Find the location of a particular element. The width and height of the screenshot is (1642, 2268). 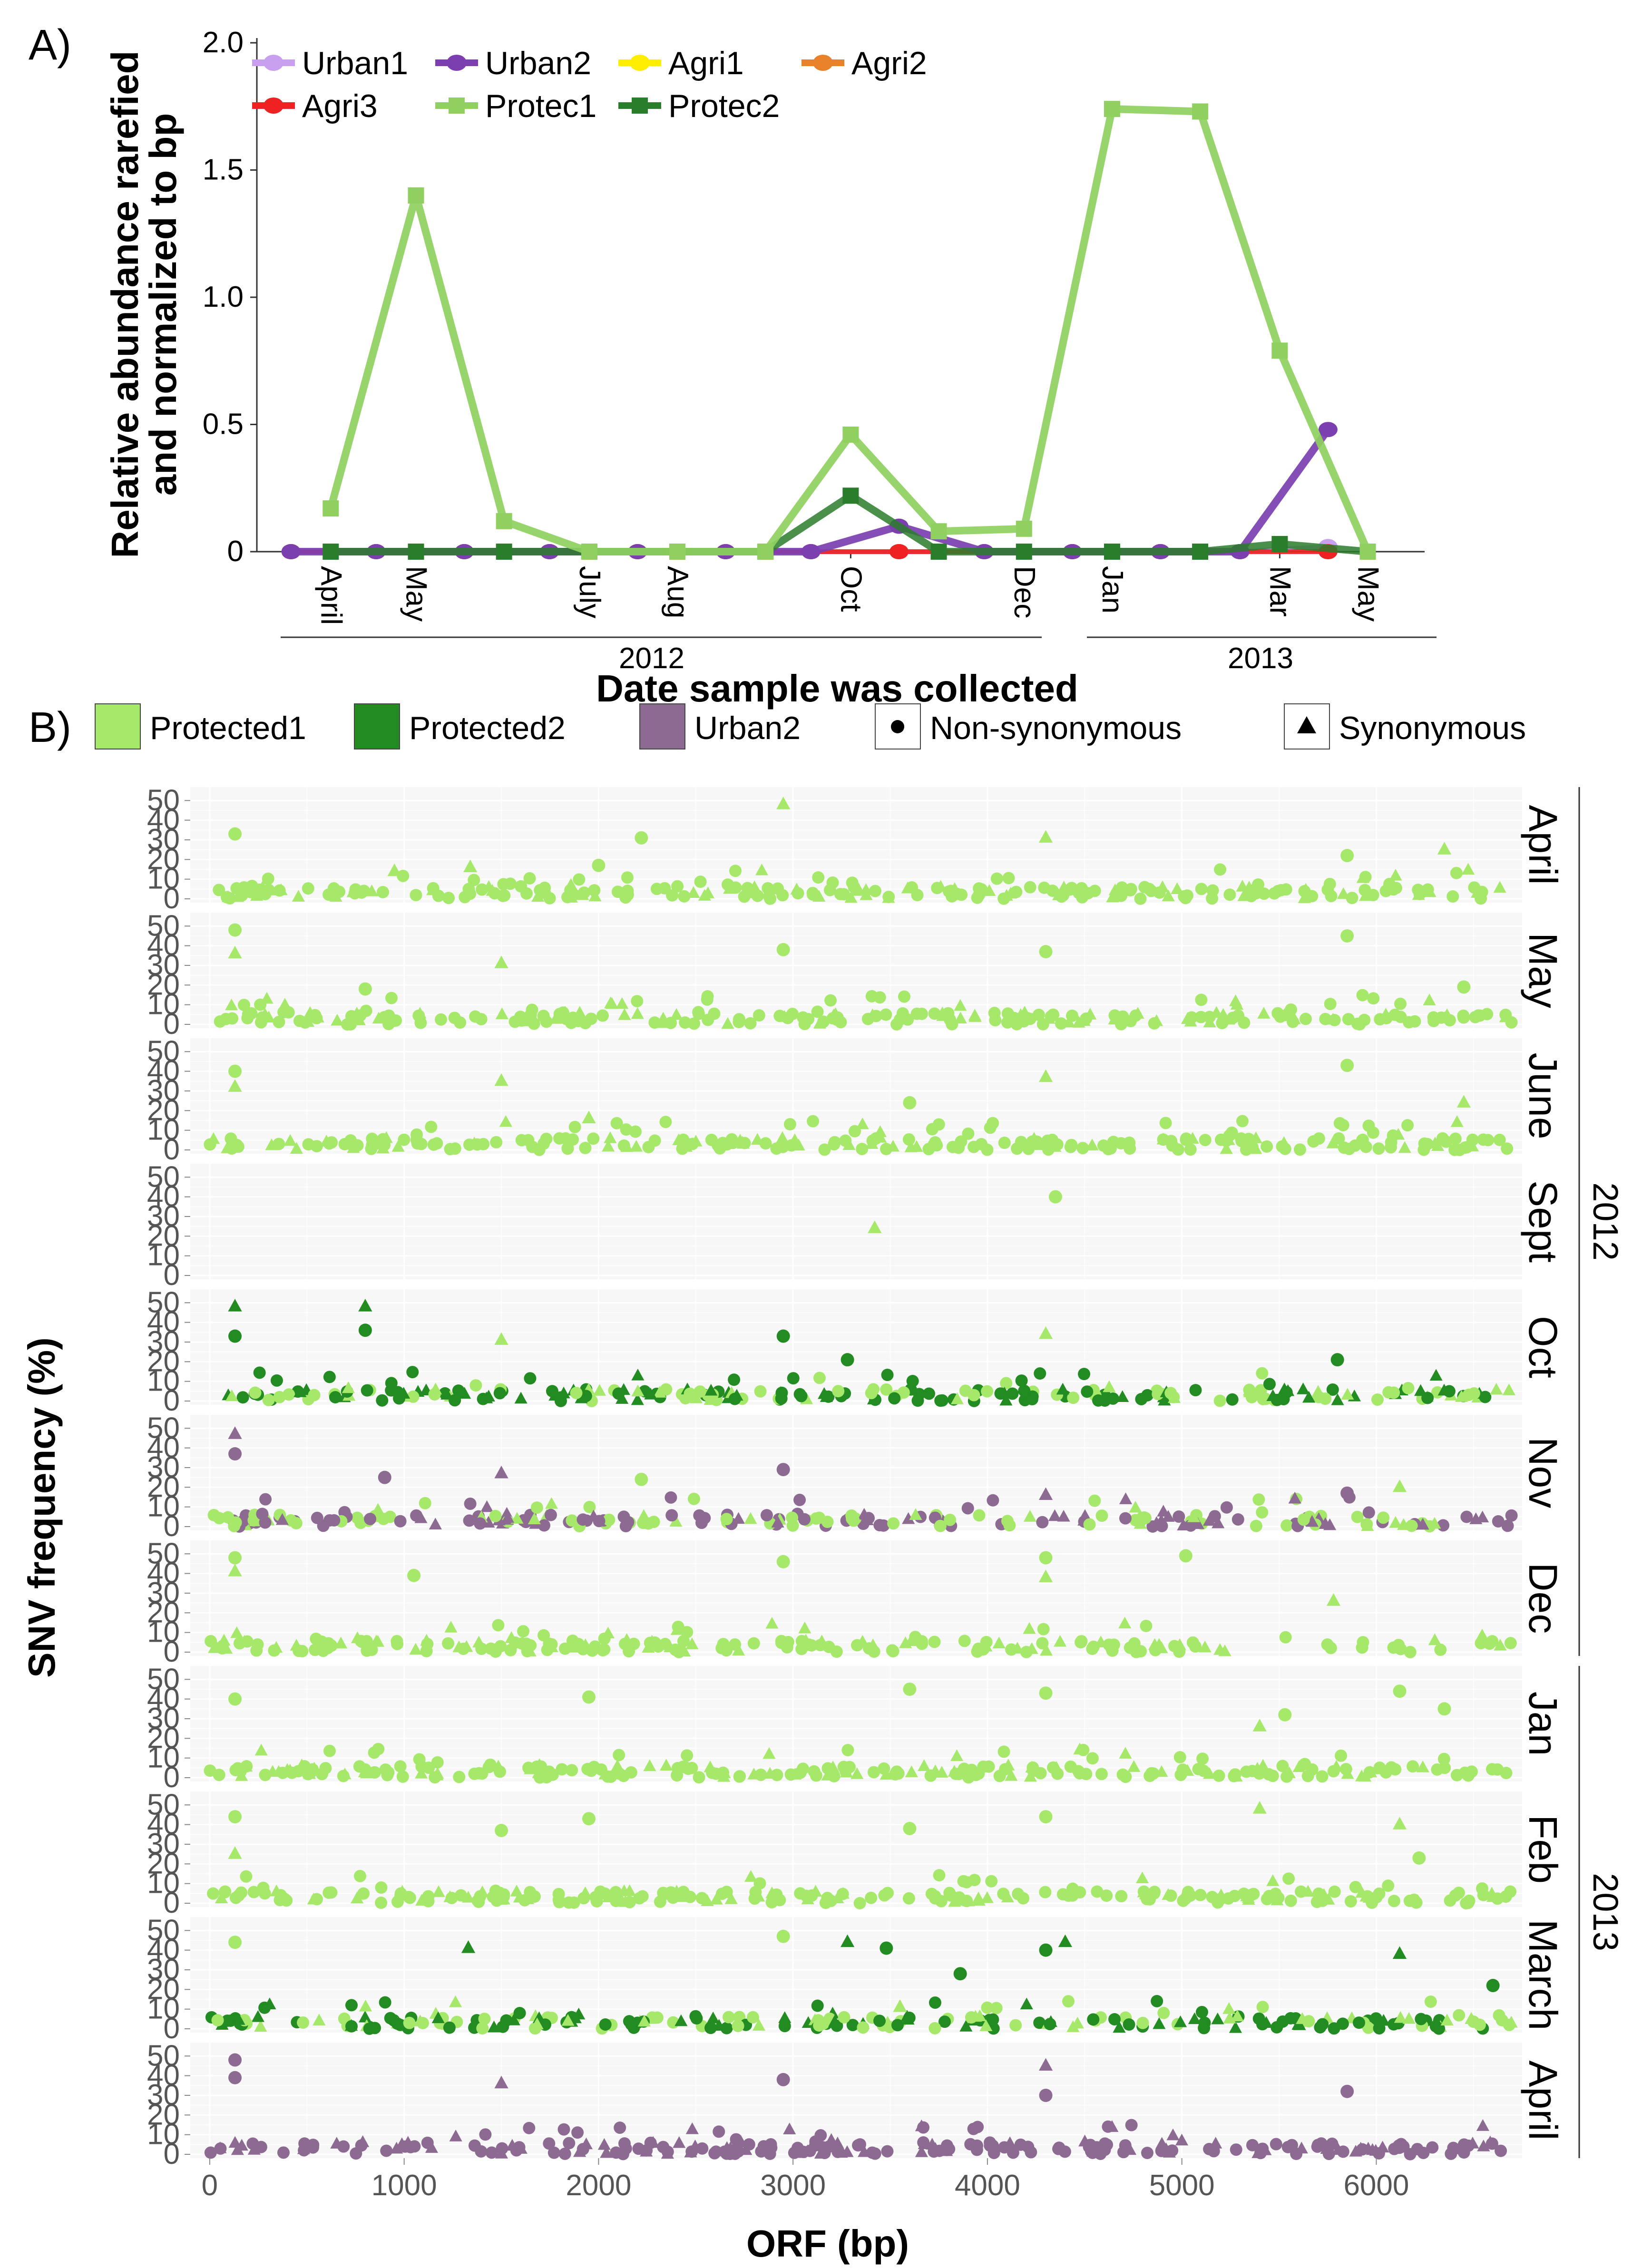

legend-marker is located at coordinates (457, 63).